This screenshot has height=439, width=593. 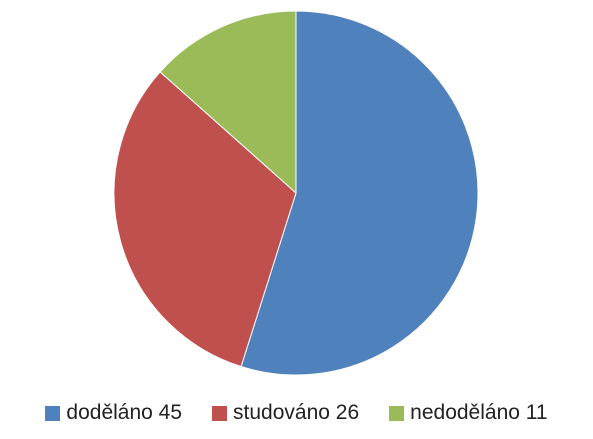 I want to click on chart-legend: doděláno 45 studováno 26 nedoděláno 11, so click(x=296, y=413).